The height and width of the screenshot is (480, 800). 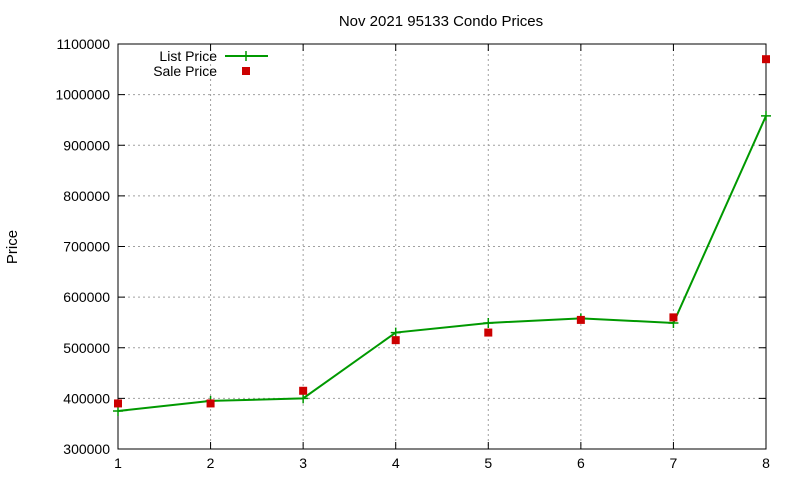 I want to click on legend-label-list-price: List Price, so click(x=188, y=56).